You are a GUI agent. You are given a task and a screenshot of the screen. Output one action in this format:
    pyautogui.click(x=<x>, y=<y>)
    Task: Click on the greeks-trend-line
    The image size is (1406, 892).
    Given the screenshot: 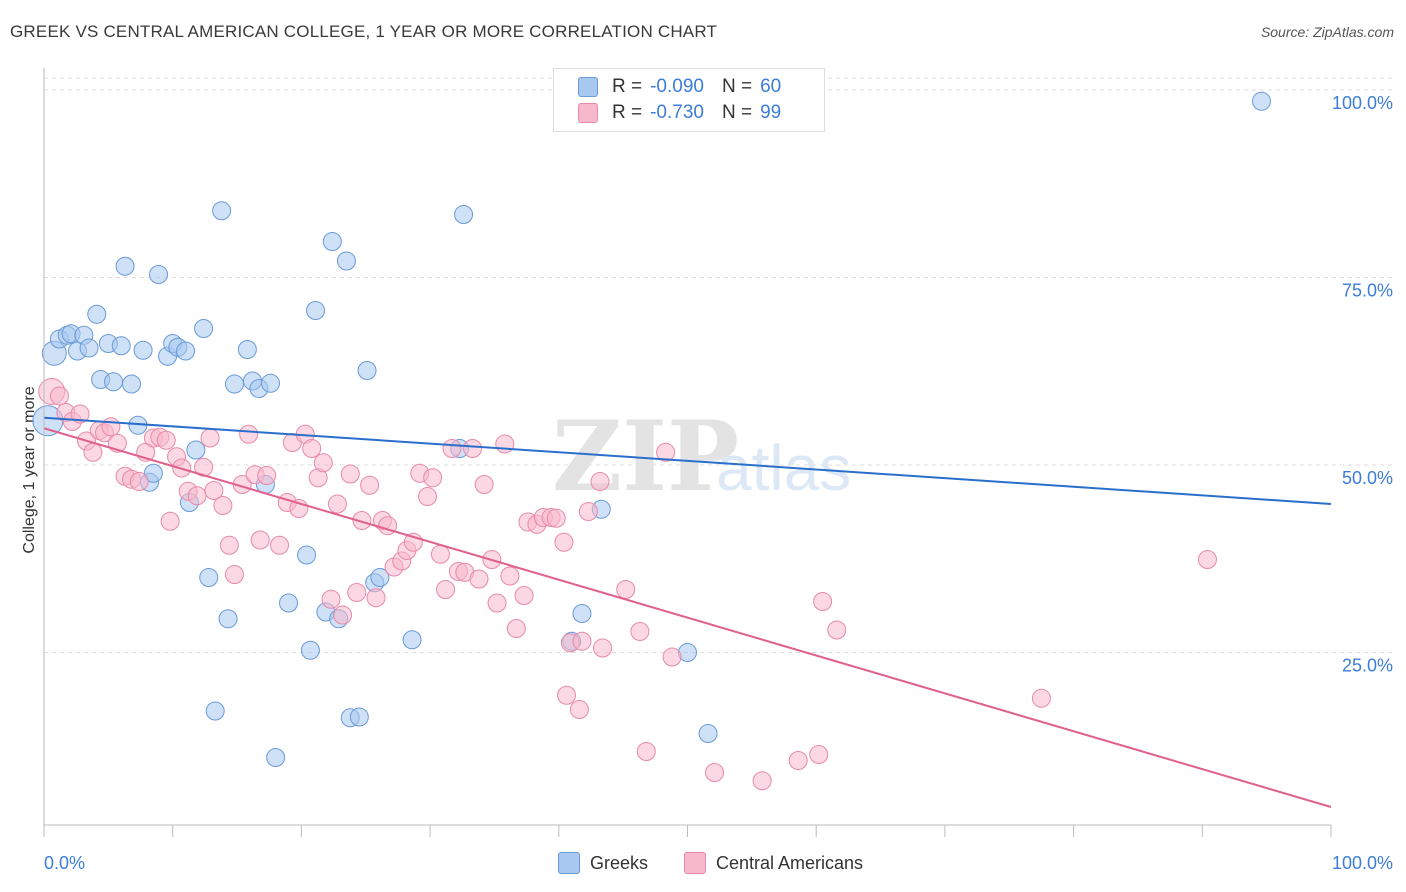 What is the action you would take?
    pyautogui.click(x=687, y=460)
    